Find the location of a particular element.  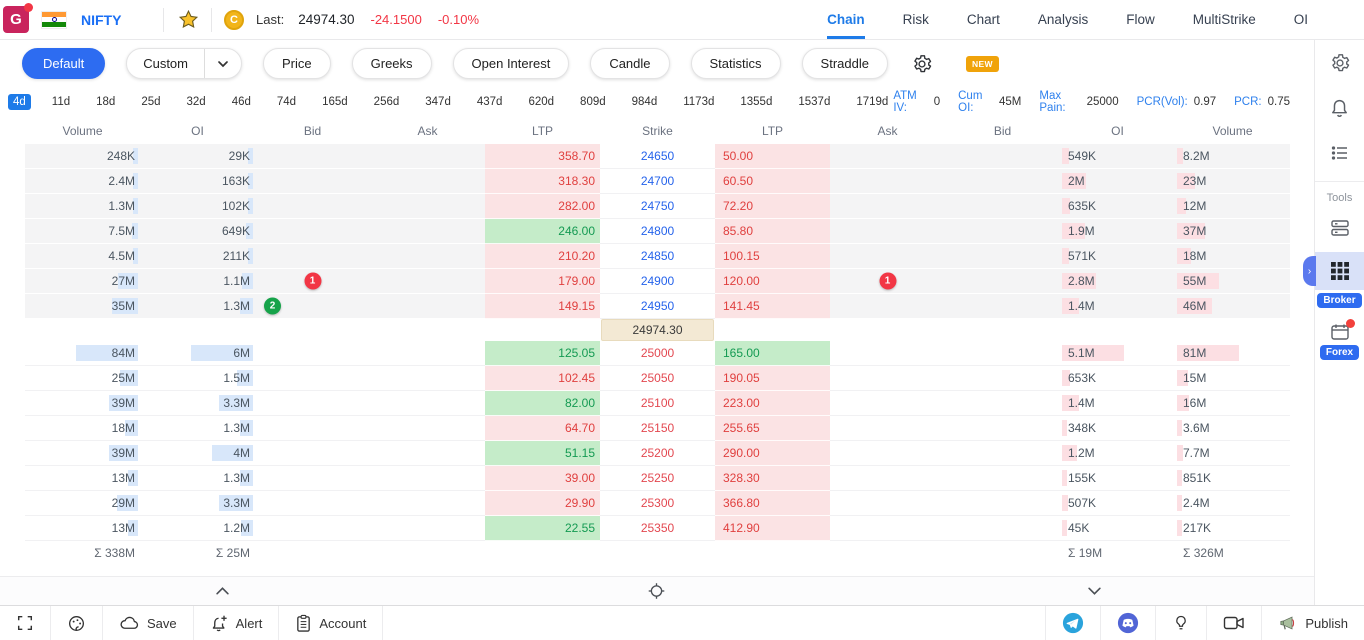

sidebar-notifications-icon is located at coordinates (1339, 108).